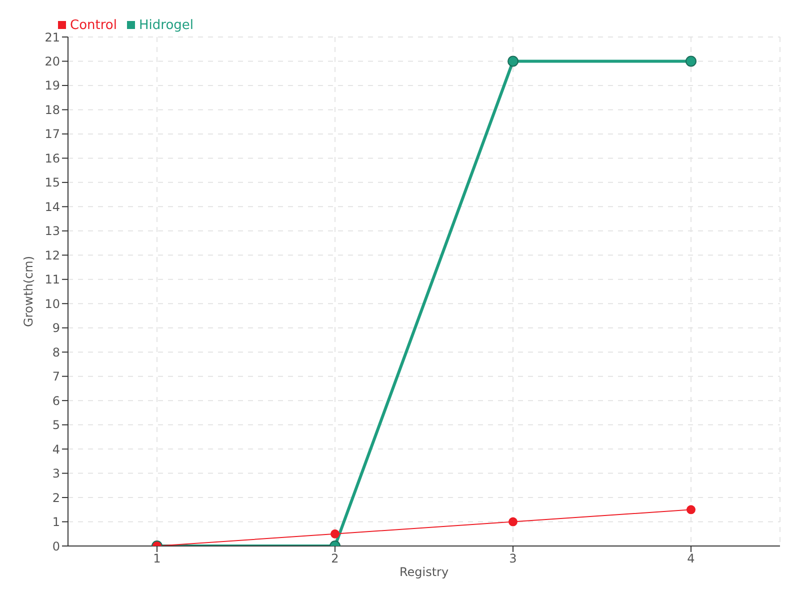  Describe the element at coordinates (52, 303) in the screenshot. I see `y-tick-label: 10` at that location.